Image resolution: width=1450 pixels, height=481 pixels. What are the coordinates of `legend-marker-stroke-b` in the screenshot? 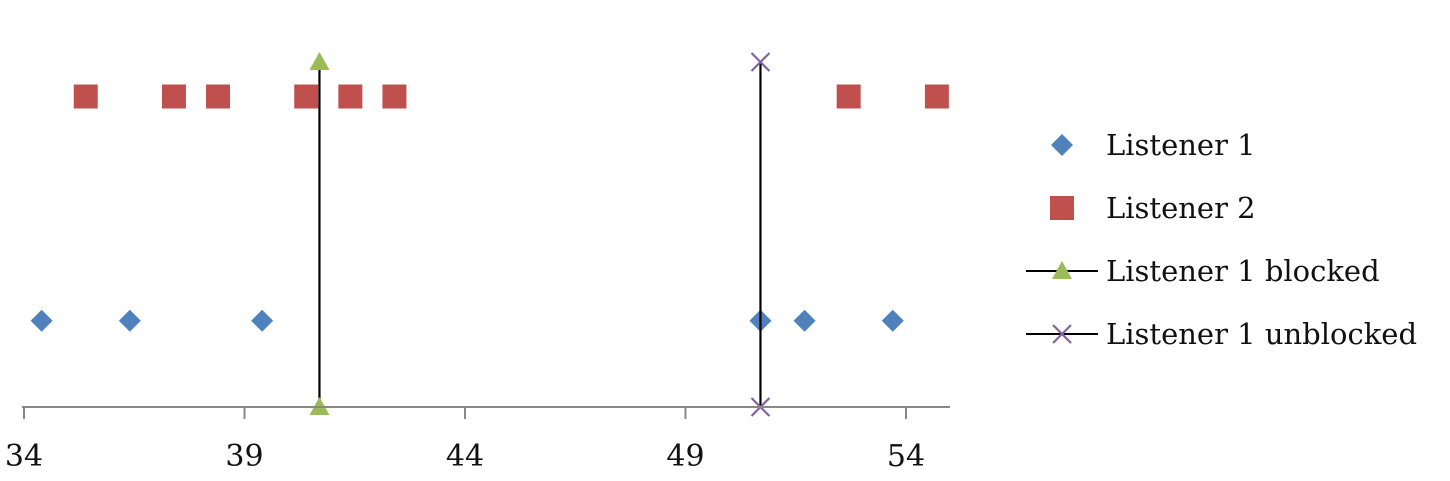 It's located at (1062, 334).